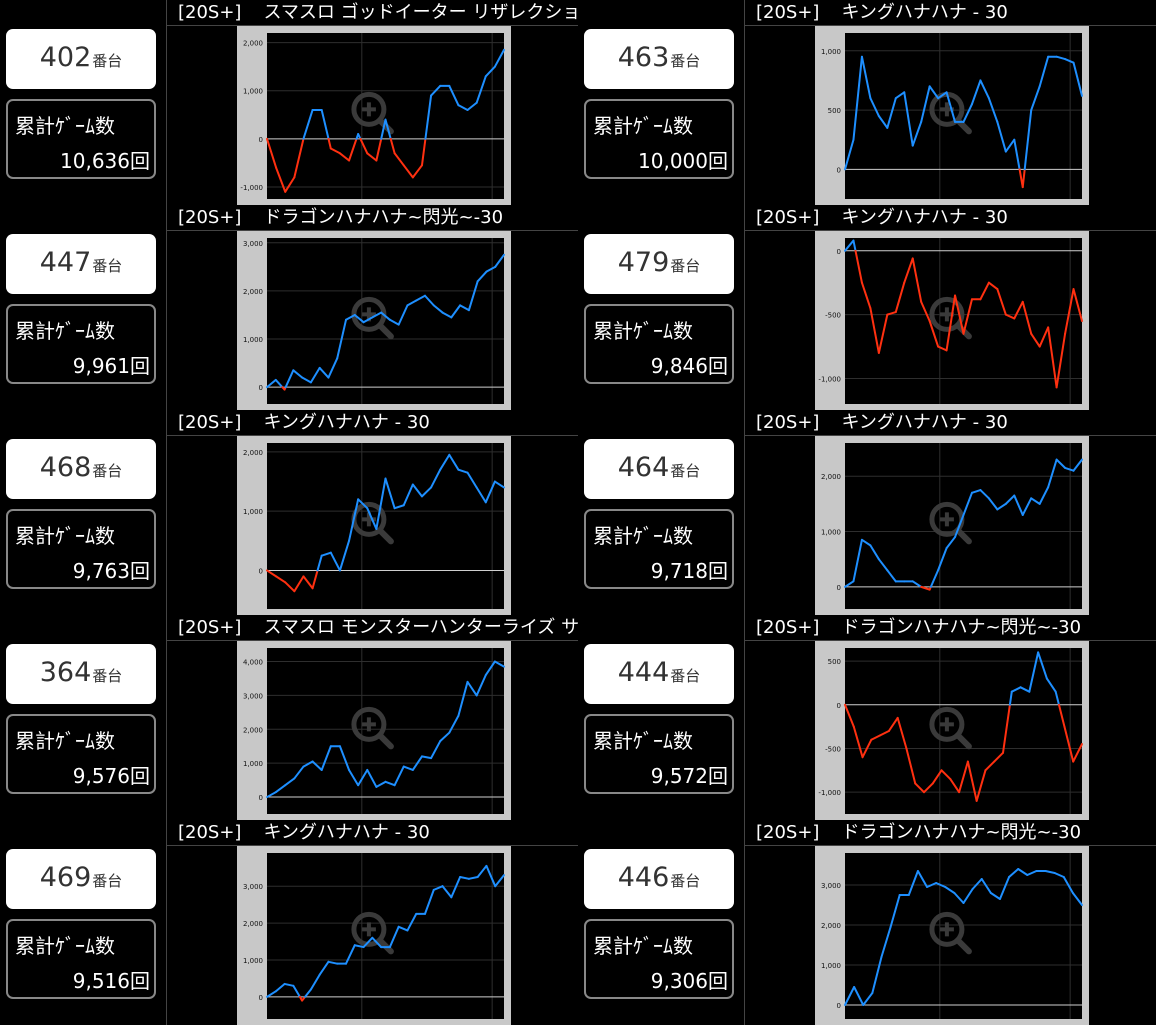  I want to click on machine-number-button: 446 番台, so click(659, 879).